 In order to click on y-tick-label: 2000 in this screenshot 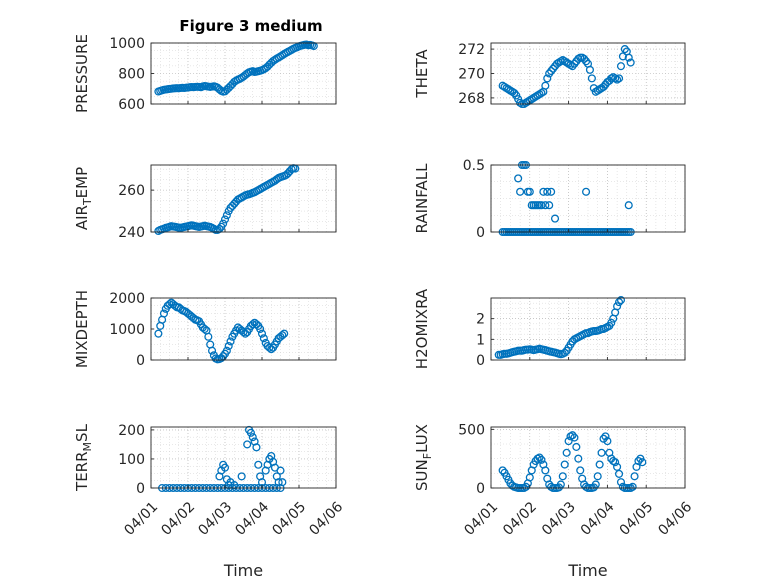, I will do `click(127, 299)`.